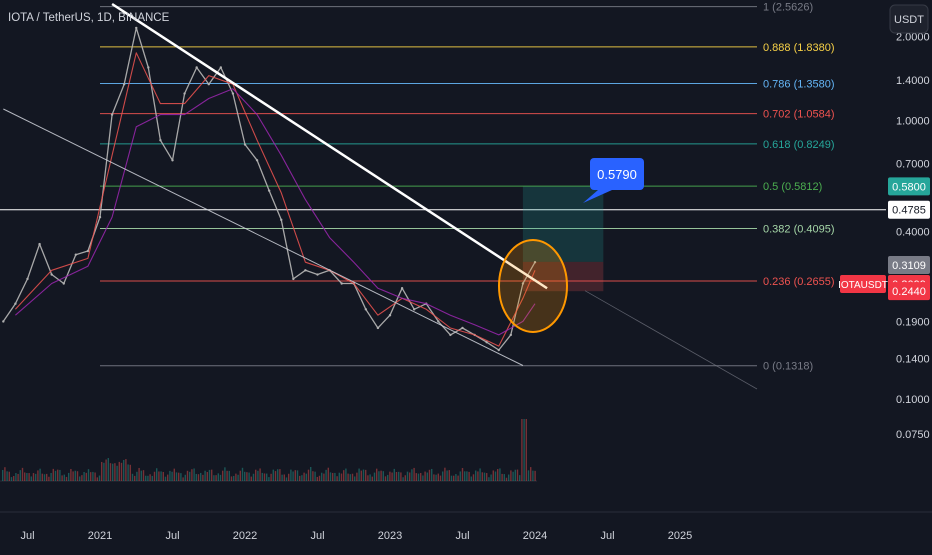  Describe the element at coordinates (799, 115) in the screenshot. I see `fib-level-label-0_702: 0.702 (1.0584)` at that location.